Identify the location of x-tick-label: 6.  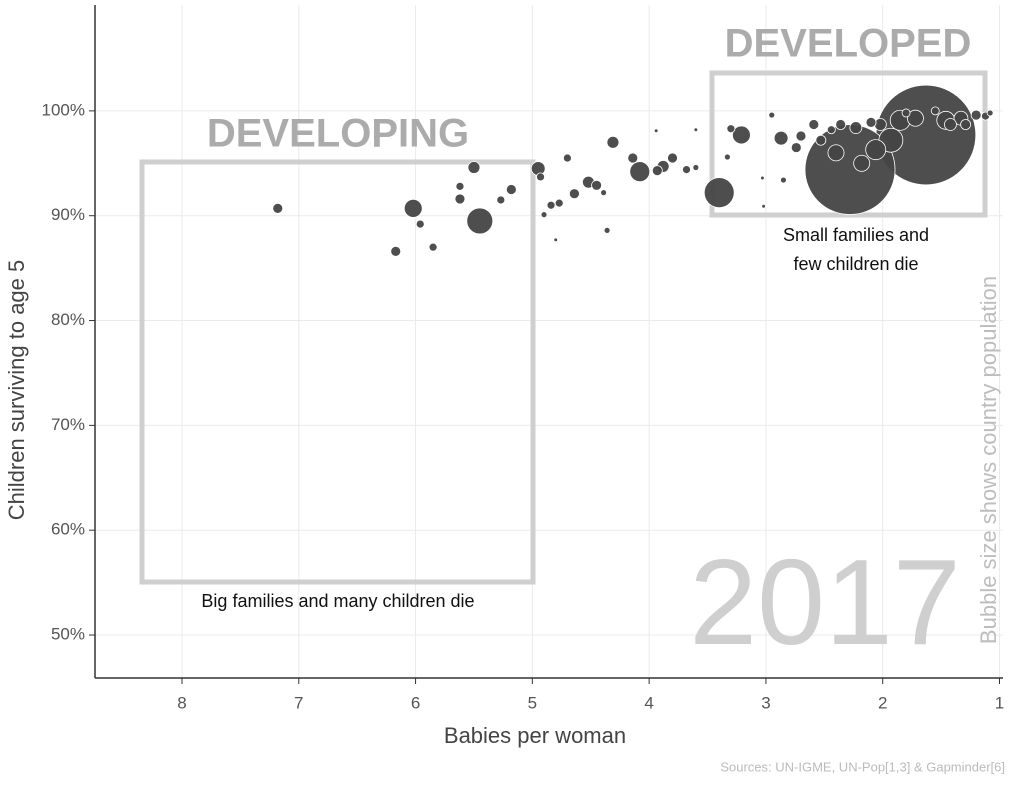
(415, 702).